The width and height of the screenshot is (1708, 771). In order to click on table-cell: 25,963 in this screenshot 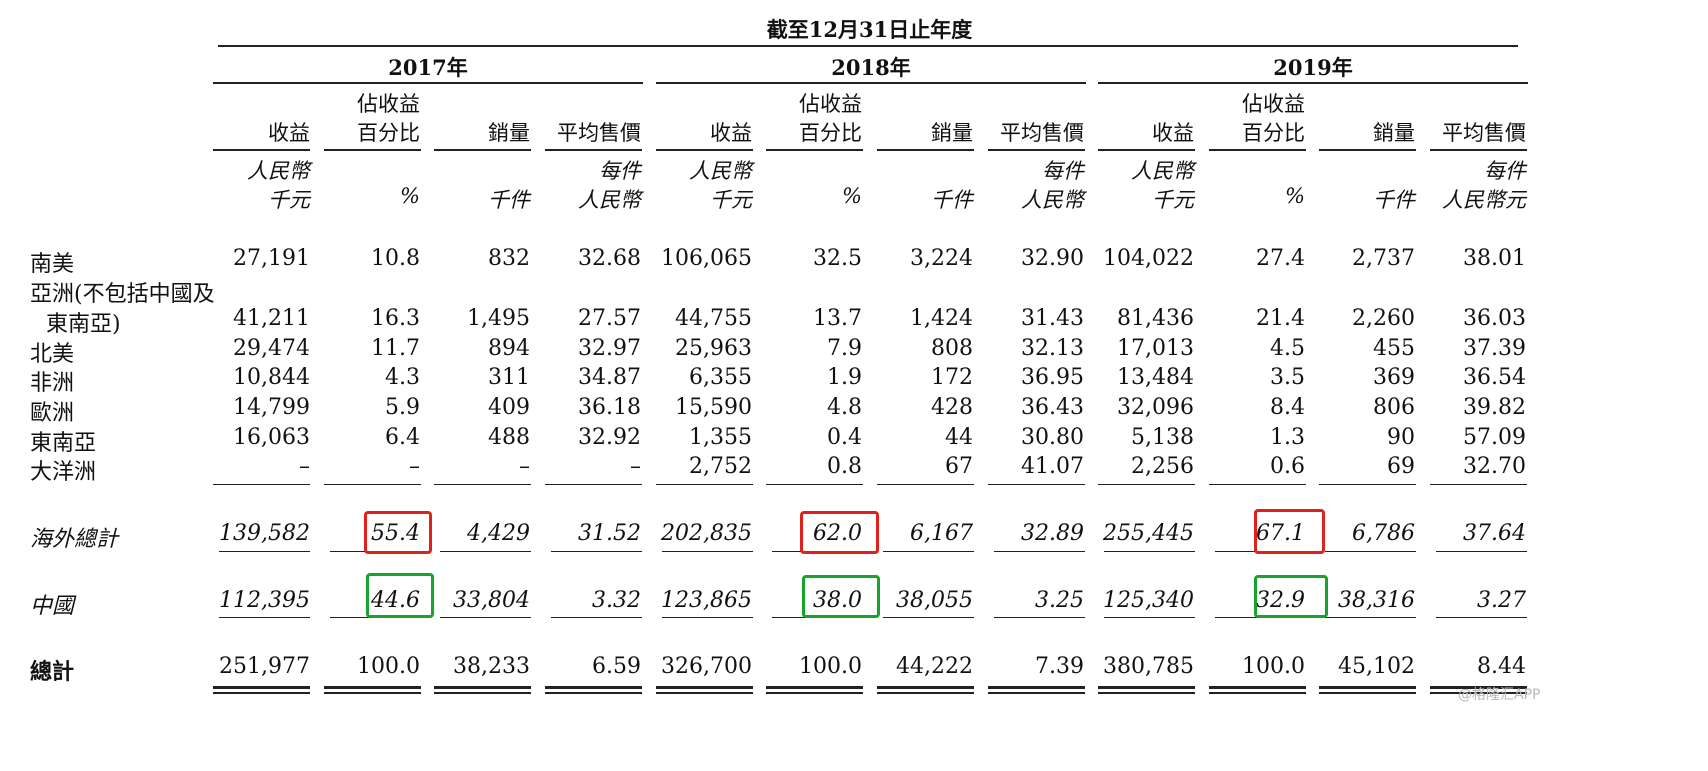, I will do `click(713, 348)`.